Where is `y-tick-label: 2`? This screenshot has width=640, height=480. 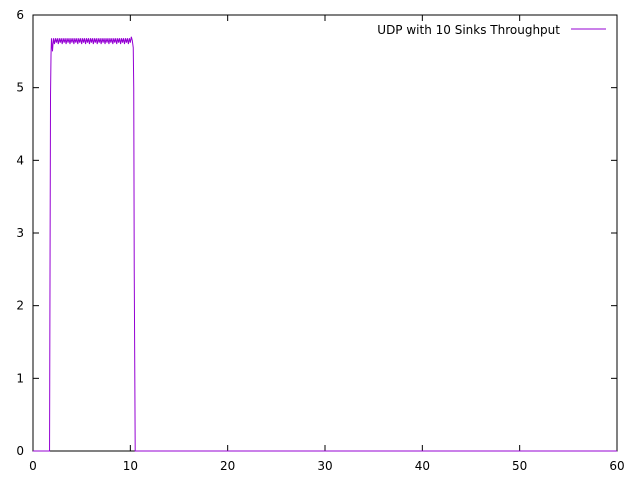 y-tick-label: 2 is located at coordinates (20, 306).